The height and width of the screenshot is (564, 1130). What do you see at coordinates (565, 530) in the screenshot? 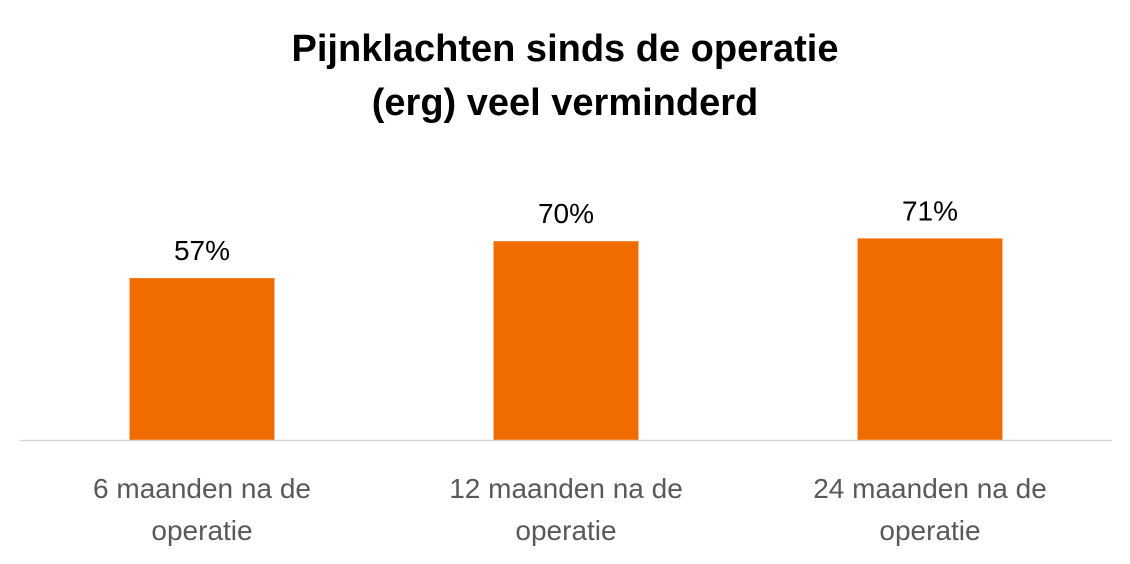
I see `category-label-2-line-2: operatie` at bounding box center [565, 530].